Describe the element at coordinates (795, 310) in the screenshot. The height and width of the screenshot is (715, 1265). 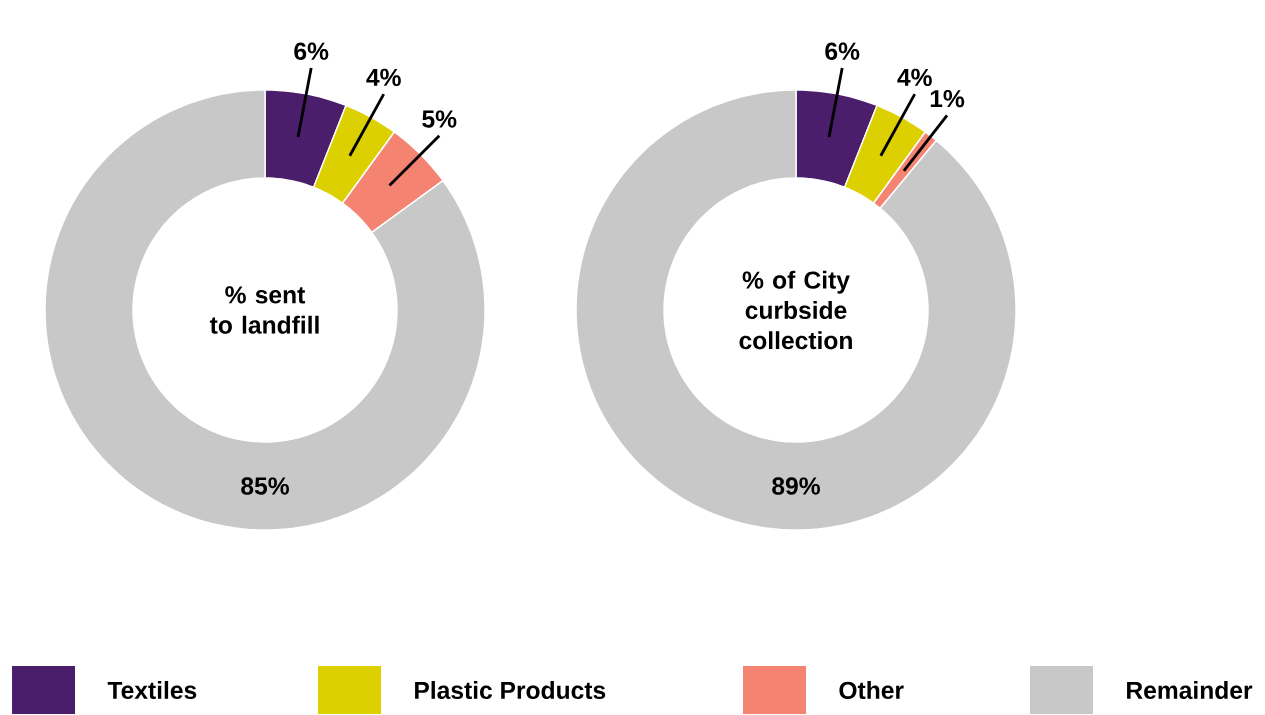
I see `text: % of City curbside collection` at that location.